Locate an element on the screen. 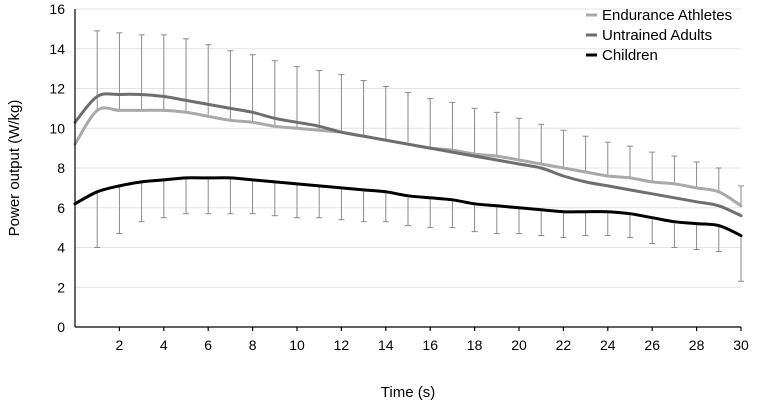 Image resolution: width=758 pixels, height=407 pixels. x-tick-label: 14 is located at coordinates (386, 345).